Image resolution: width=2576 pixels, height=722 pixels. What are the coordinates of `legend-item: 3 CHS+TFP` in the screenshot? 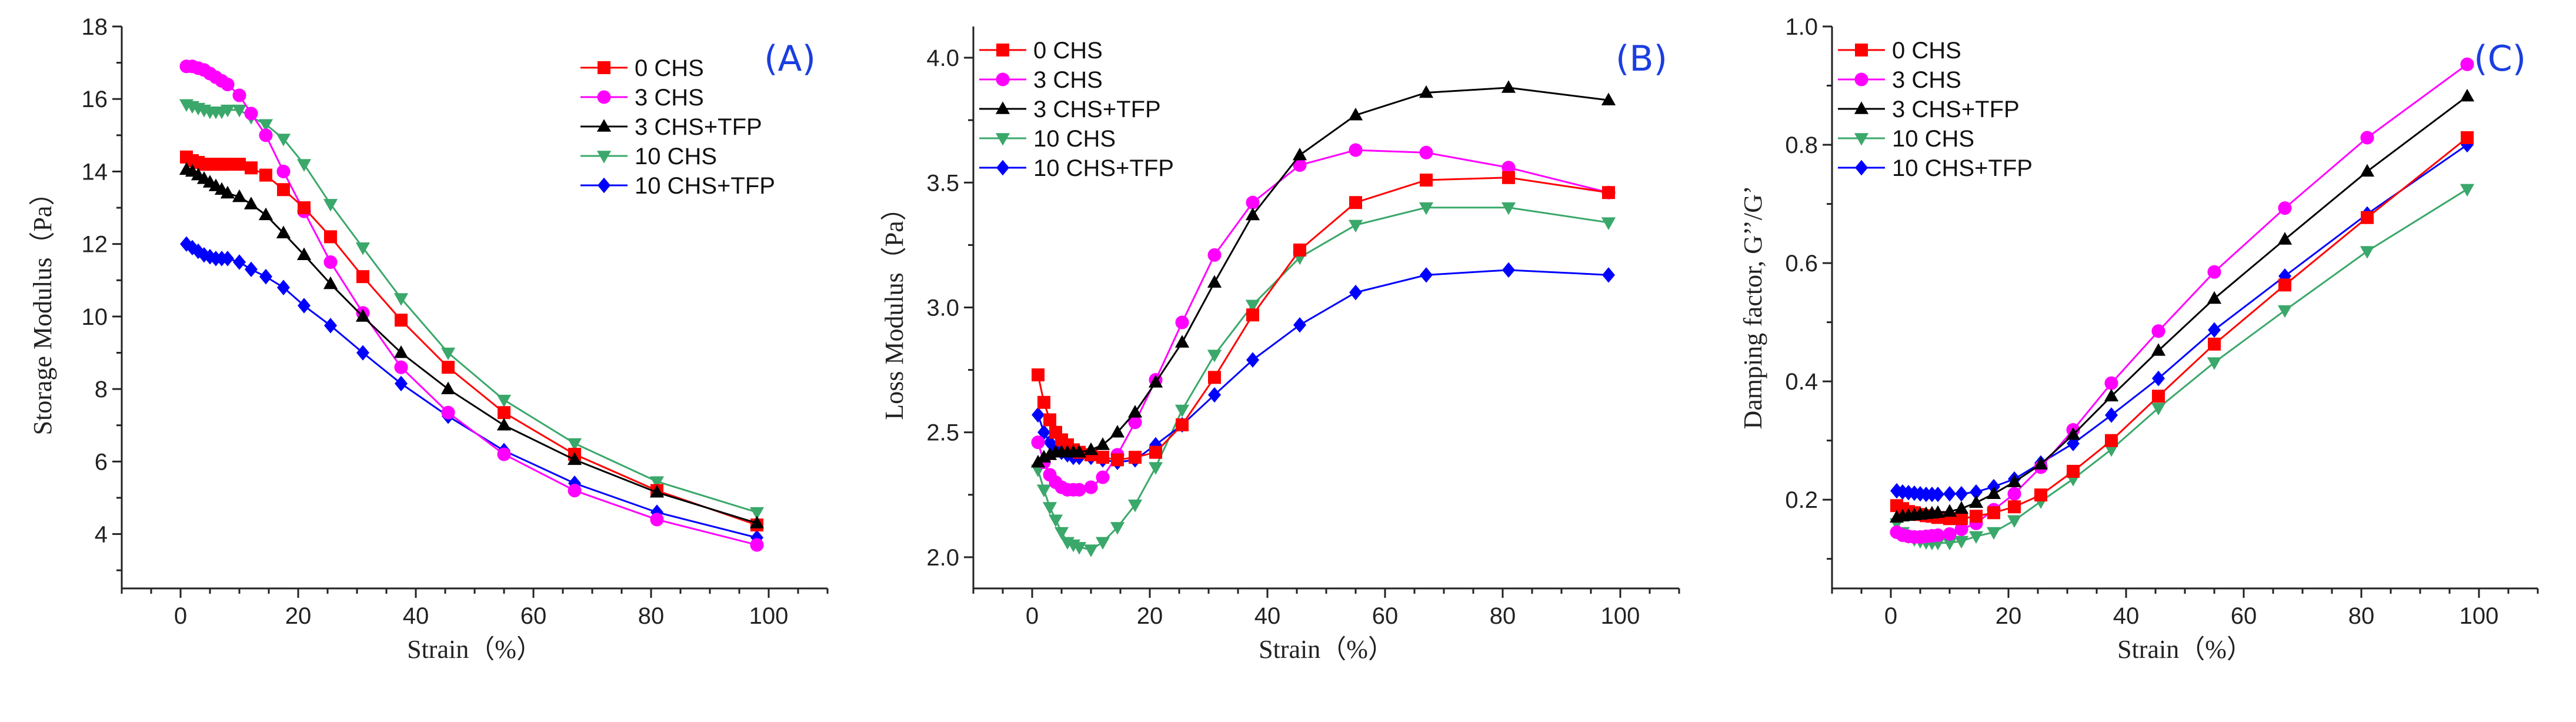 It's located at (1929, 110).